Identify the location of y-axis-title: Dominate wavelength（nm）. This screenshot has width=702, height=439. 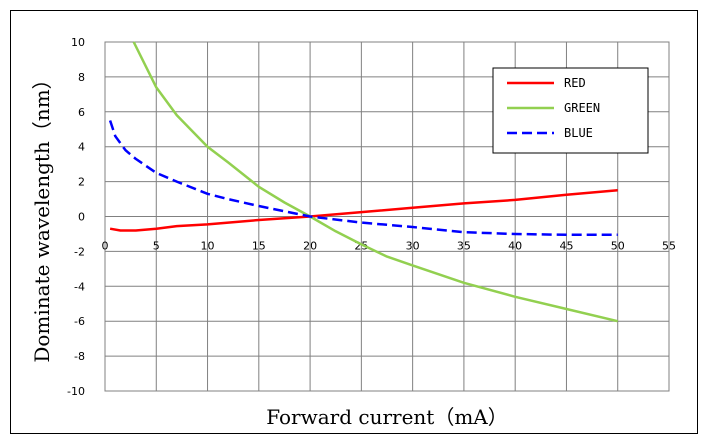
(42, 215).